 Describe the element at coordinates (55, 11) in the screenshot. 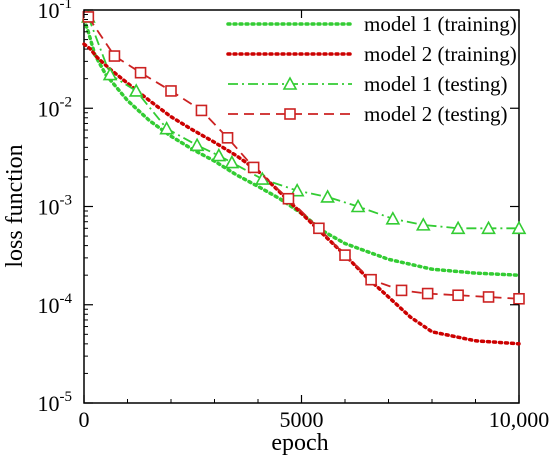

I see `y-tick-label: 10-1` at that location.